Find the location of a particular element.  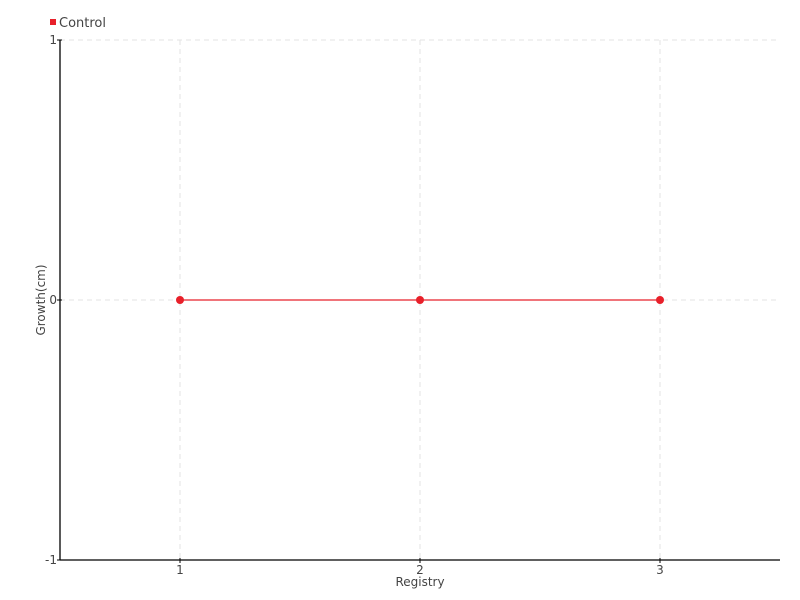

series-layer is located at coordinates (420, 300).